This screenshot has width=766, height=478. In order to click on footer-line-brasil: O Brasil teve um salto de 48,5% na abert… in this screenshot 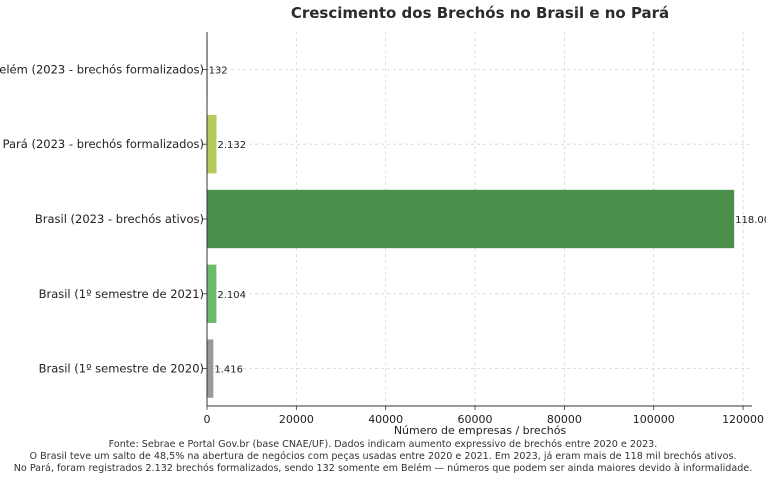, I will do `click(383, 456)`.